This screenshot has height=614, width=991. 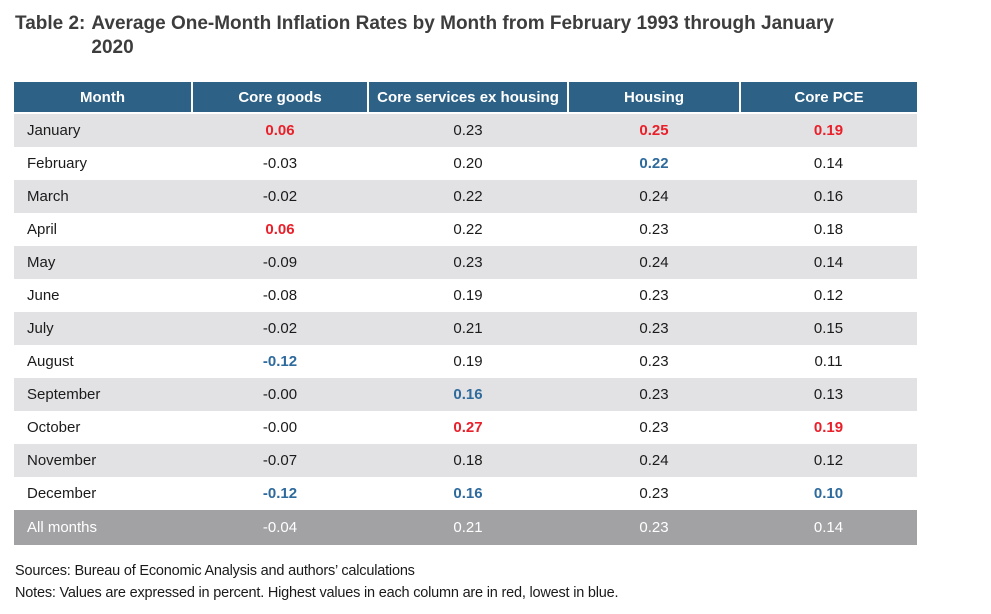 What do you see at coordinates (103, 196) in the screenshot?
I see `month-cell: March` at bounding box center [103, 196].